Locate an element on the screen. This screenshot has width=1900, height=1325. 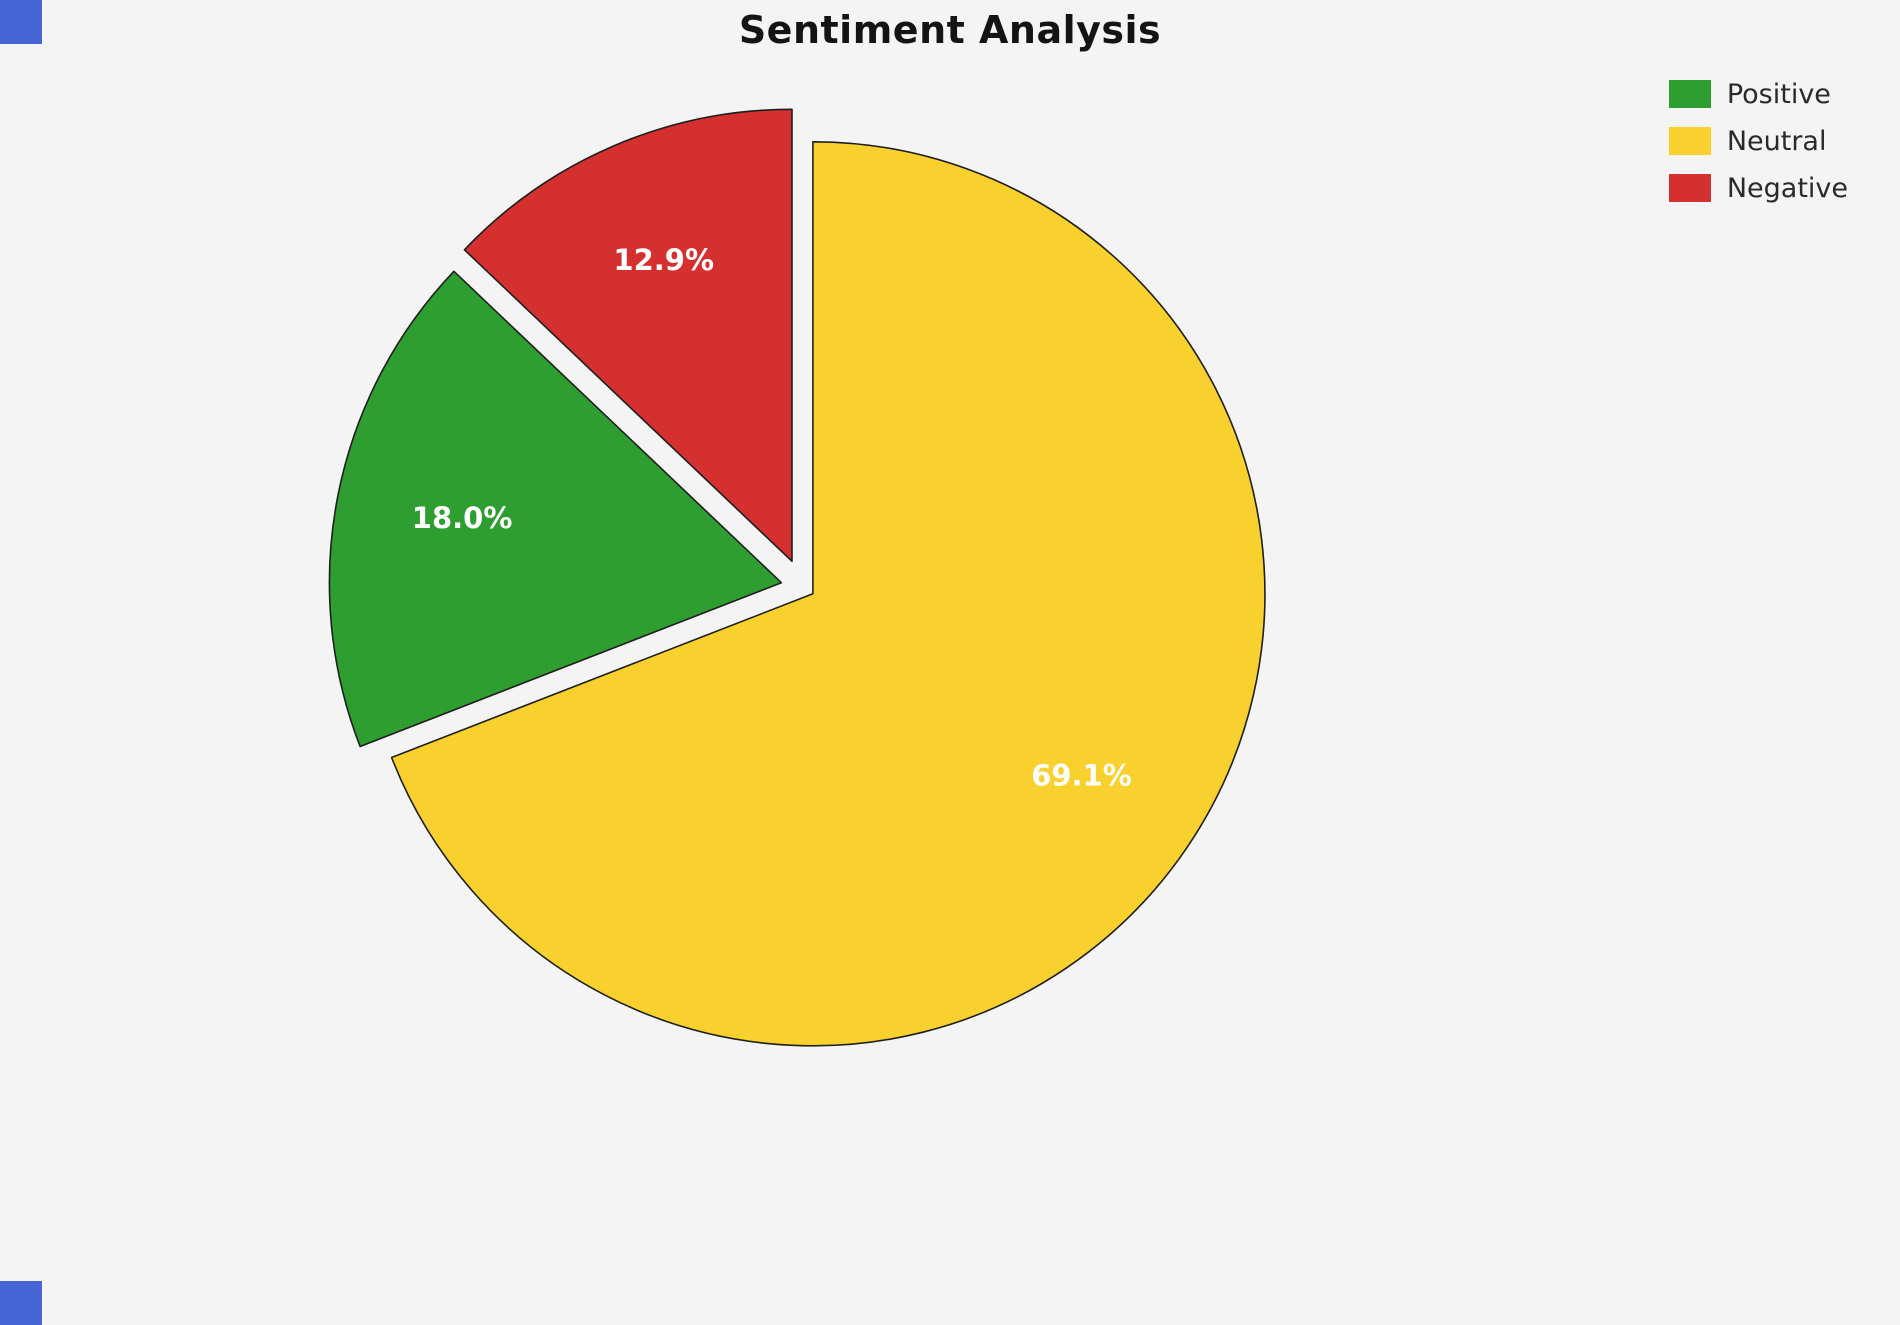
legend-item-neutral: Neutral is located at coordinates (1758, 141).